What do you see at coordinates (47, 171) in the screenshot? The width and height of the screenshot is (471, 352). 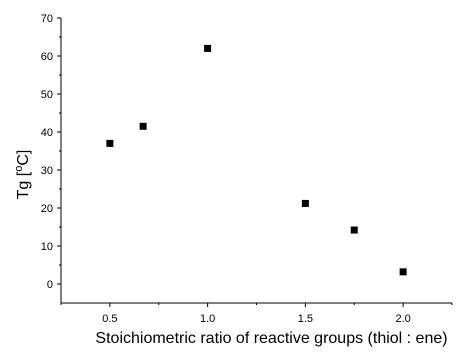 I see `y-tick-label: 30` at bounding box center [47, 171].